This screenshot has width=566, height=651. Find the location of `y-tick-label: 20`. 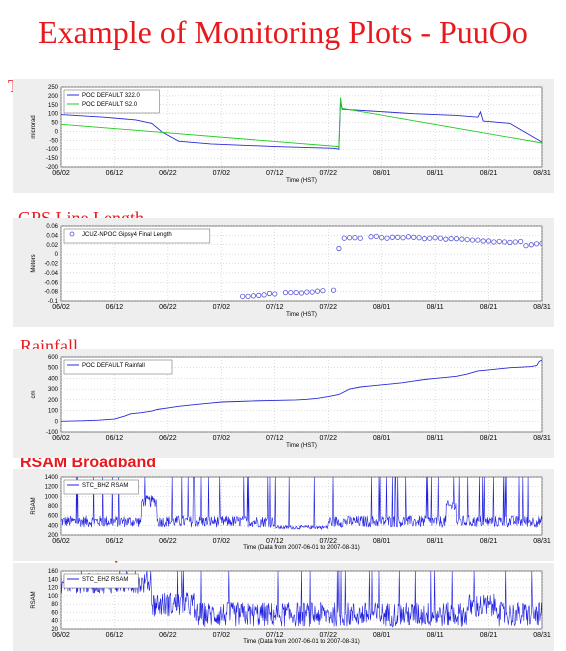

y-tick-label: 20 is located at coordinates (54, 630).